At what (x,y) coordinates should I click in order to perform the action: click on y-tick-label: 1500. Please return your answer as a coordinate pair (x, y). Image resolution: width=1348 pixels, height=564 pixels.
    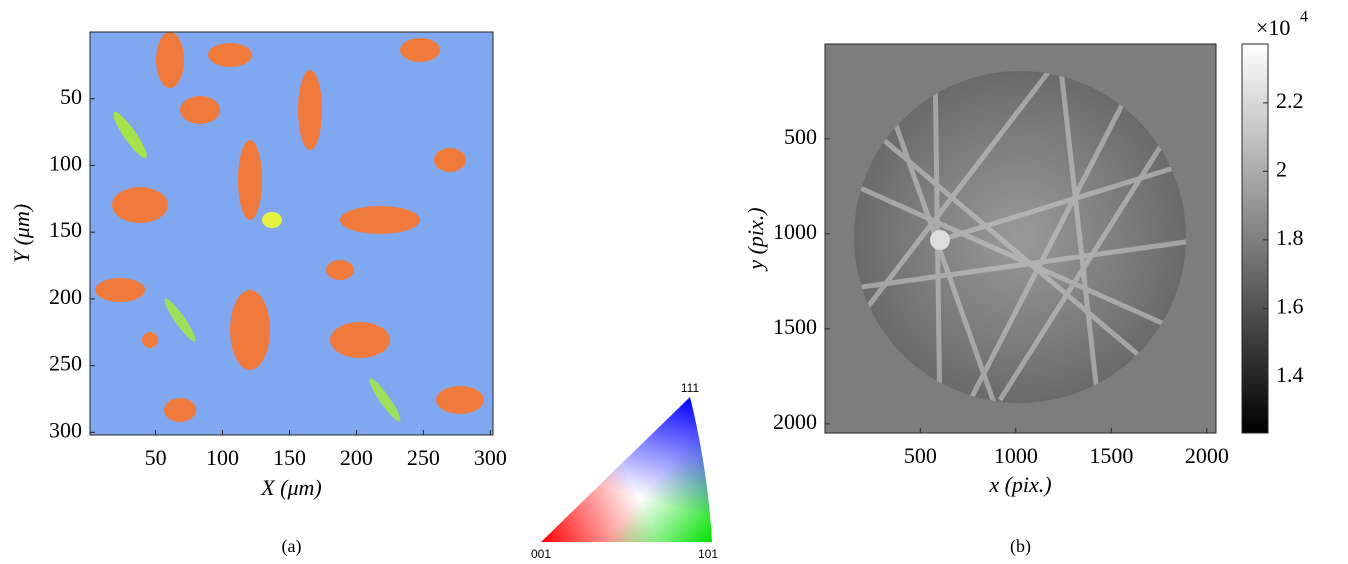
    Looking at the image, I should click on (795, 326).